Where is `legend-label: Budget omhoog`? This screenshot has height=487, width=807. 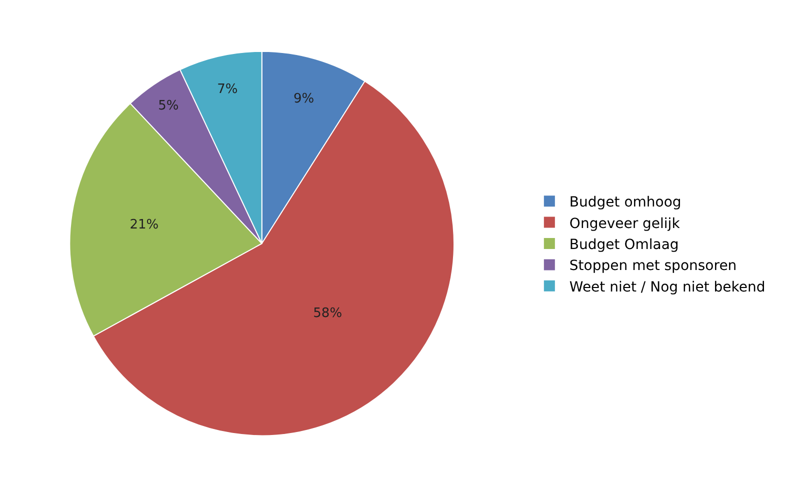 legend-label: Budget omhoog is located at coordinates (625, 202).